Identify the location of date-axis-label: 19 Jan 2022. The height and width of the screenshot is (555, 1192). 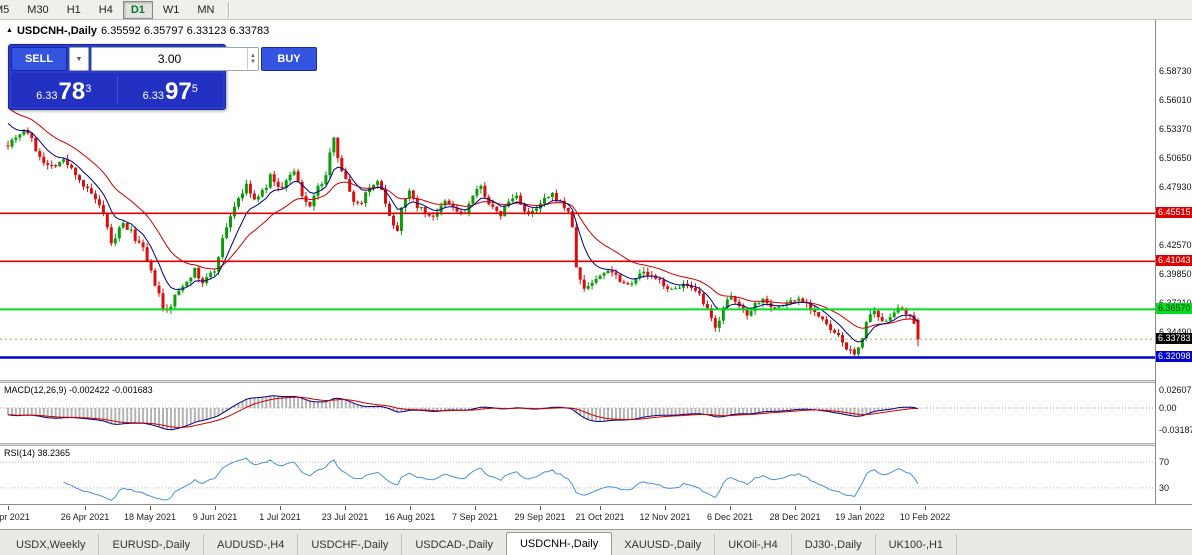
(860, 517).